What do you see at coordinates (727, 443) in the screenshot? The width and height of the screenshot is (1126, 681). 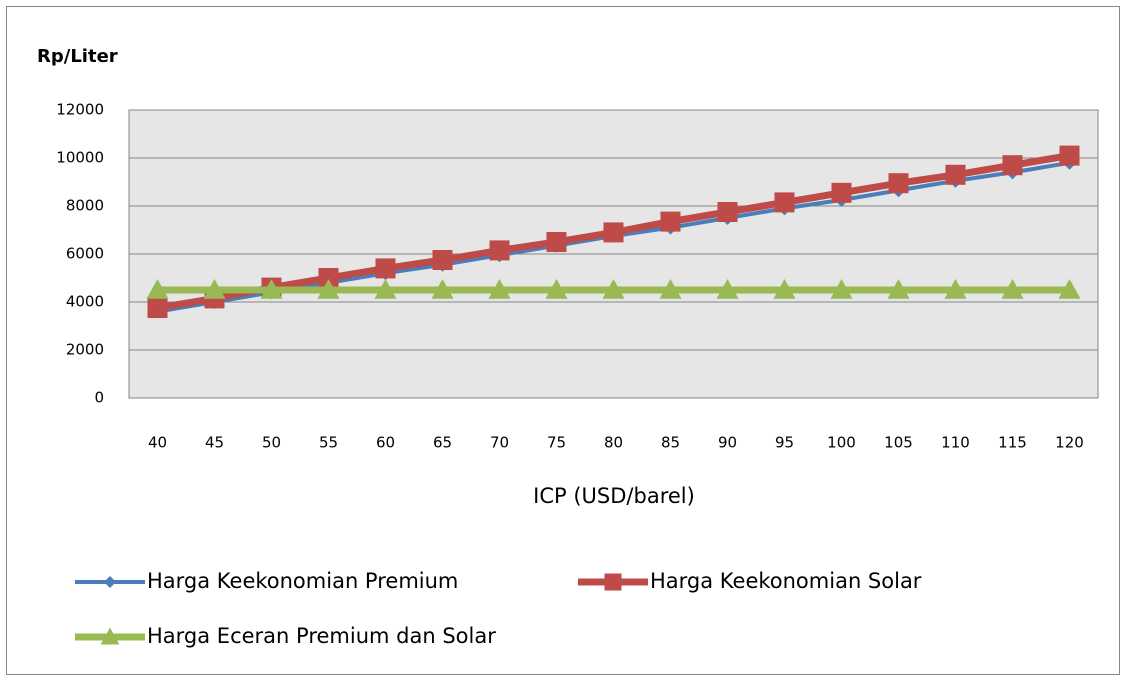 I see `x-tick-label: 90` at bounding box center [727, 443].